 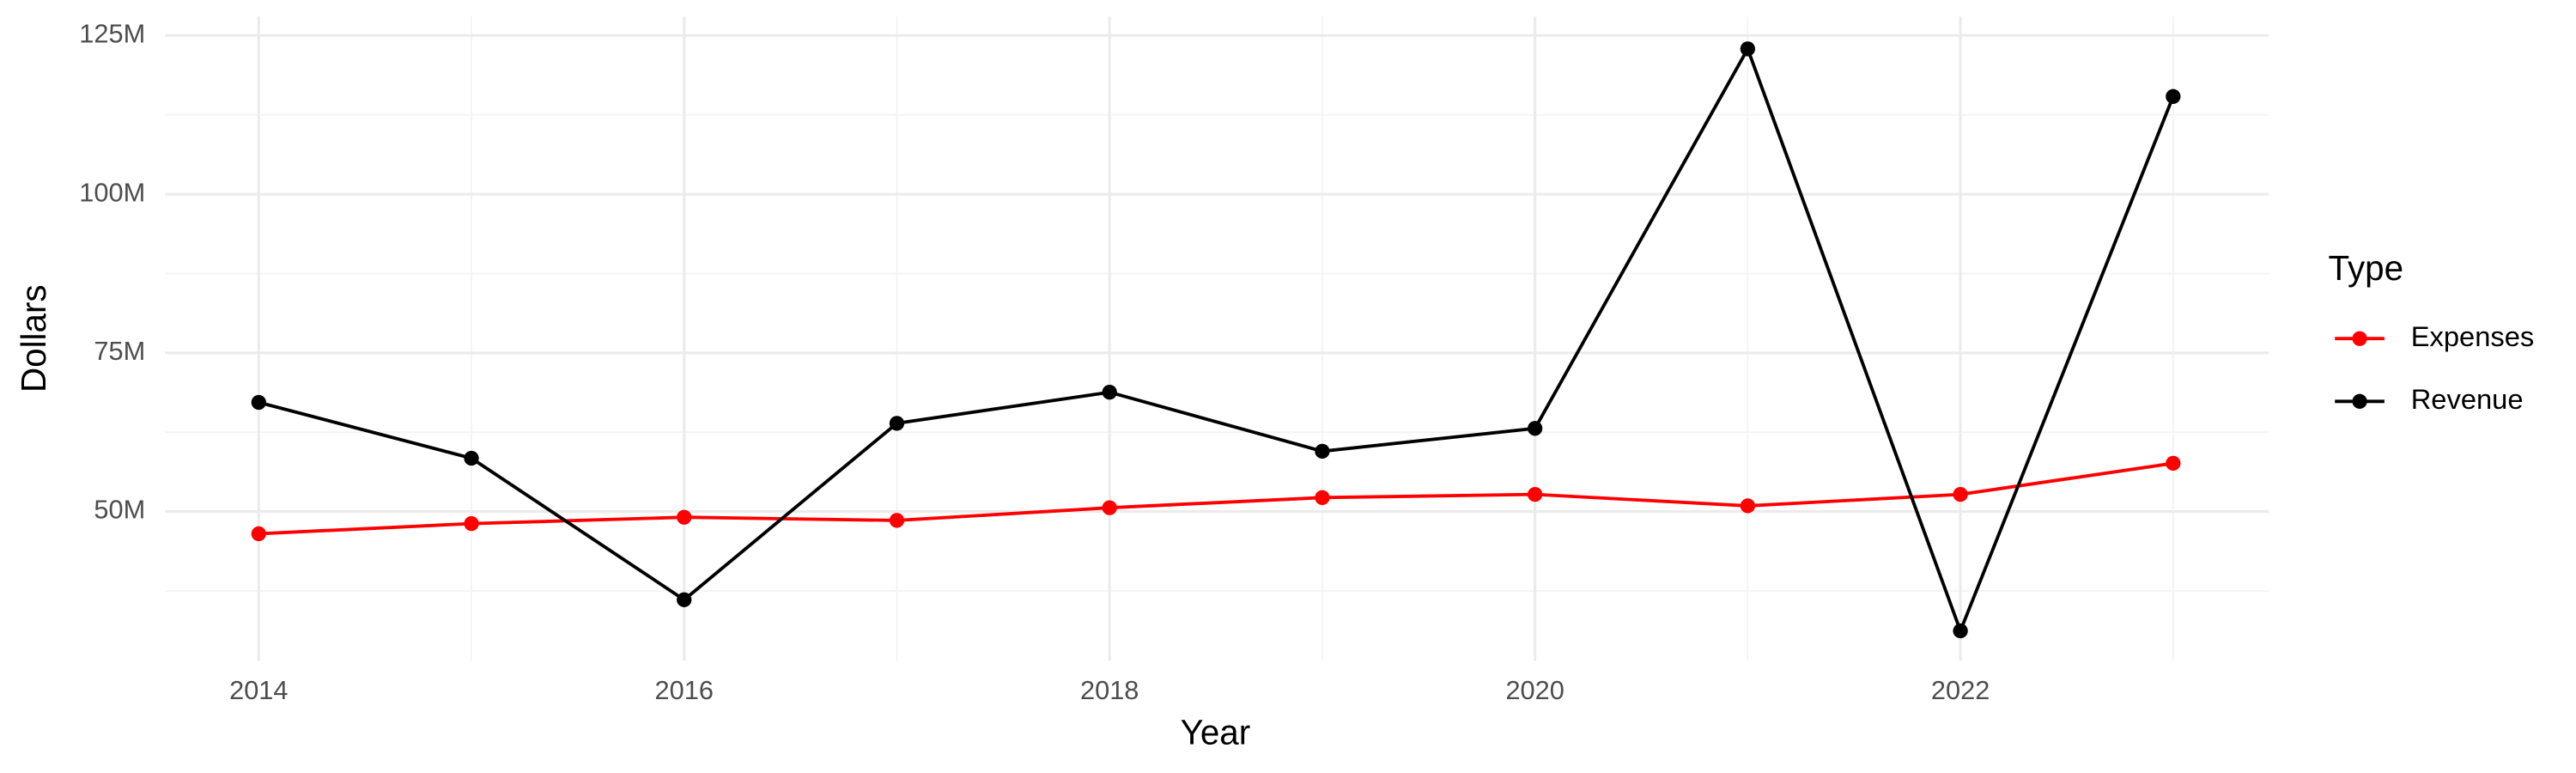 I want to click on y-tick-label: 100M, so click(x=112, y=192).